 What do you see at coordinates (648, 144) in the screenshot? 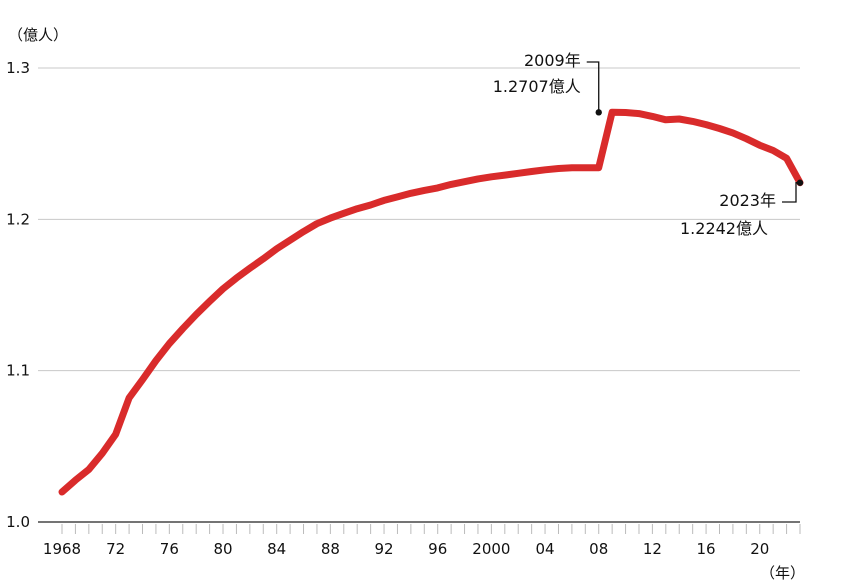
I see `annotations: 2009年 1.2707億人 2023年 1.2242億人` at bounding box center [648, 144].